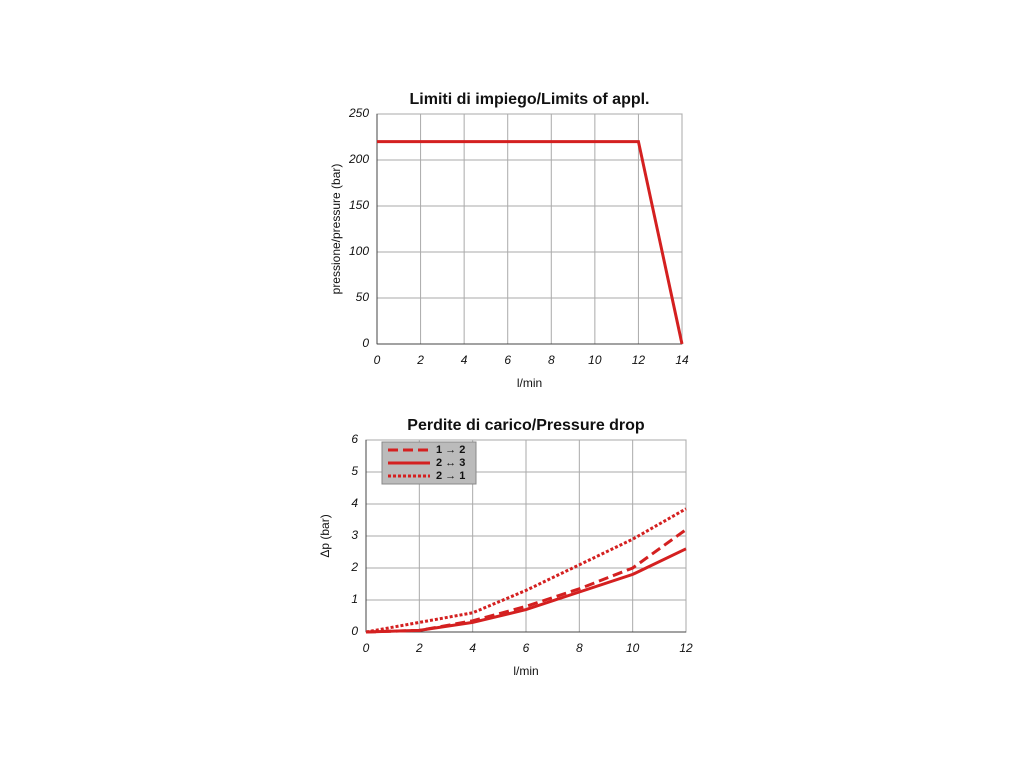 This screenshot has width=1024, height=768. Describe the element at coordinates (354, 599) in the screenshot. I see `y-tick-label: 1` at that location.